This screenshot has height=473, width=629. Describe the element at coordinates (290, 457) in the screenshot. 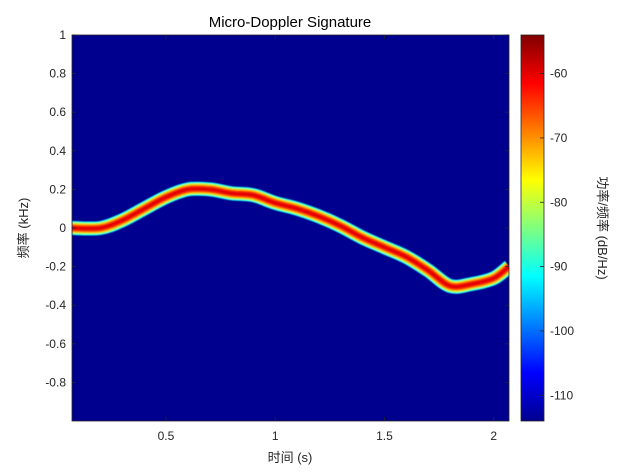

I see `x-axis-label: 时间 (s)` at that location.